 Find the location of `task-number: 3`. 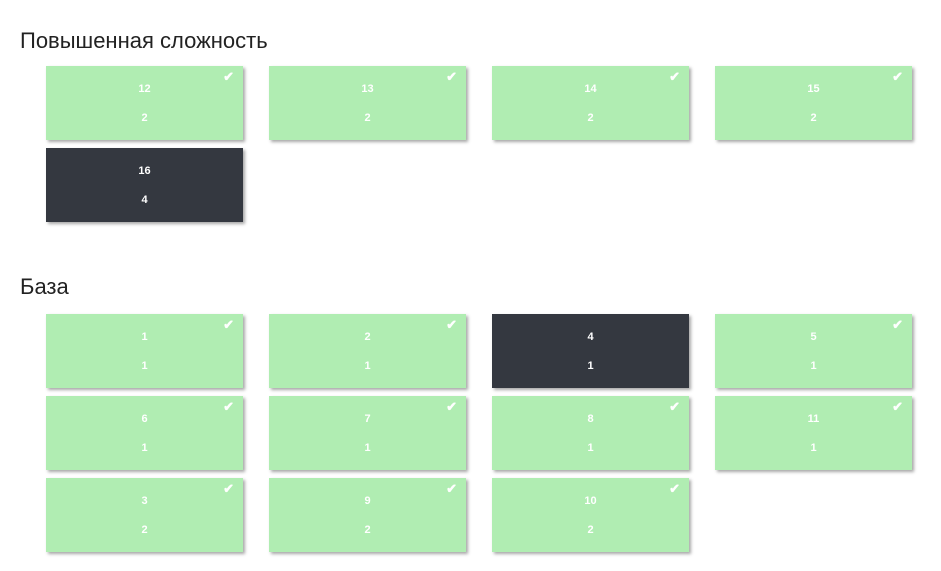

task-number: 3 is located at coordinates (144, 501).